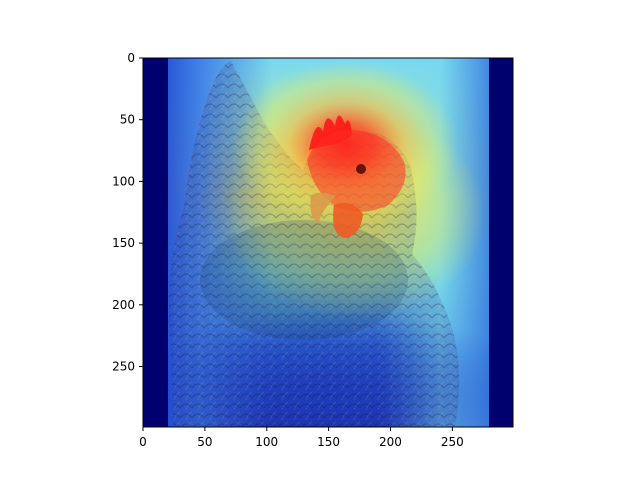 This screenshot has width=640, height=480. Describe the element at coordinates (501, 242) in the screenshot. I see `right-dark-padding` at that location.